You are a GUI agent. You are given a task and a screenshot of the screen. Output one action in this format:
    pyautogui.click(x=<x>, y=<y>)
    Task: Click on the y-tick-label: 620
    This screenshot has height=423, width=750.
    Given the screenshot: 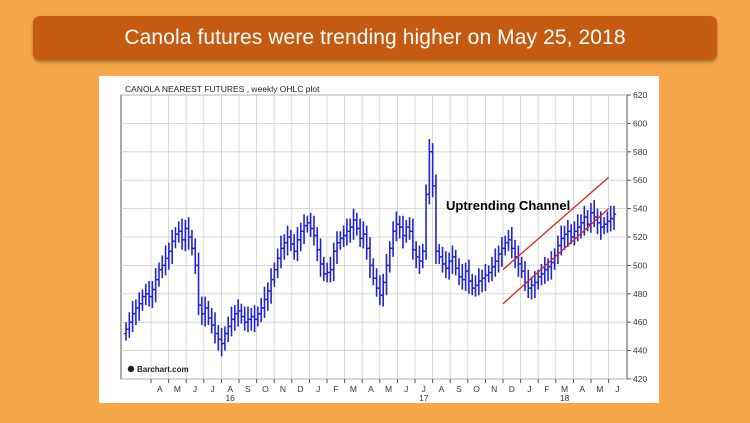 What is the action you would take?
    pyautogui.click(x=640, y=95)
    